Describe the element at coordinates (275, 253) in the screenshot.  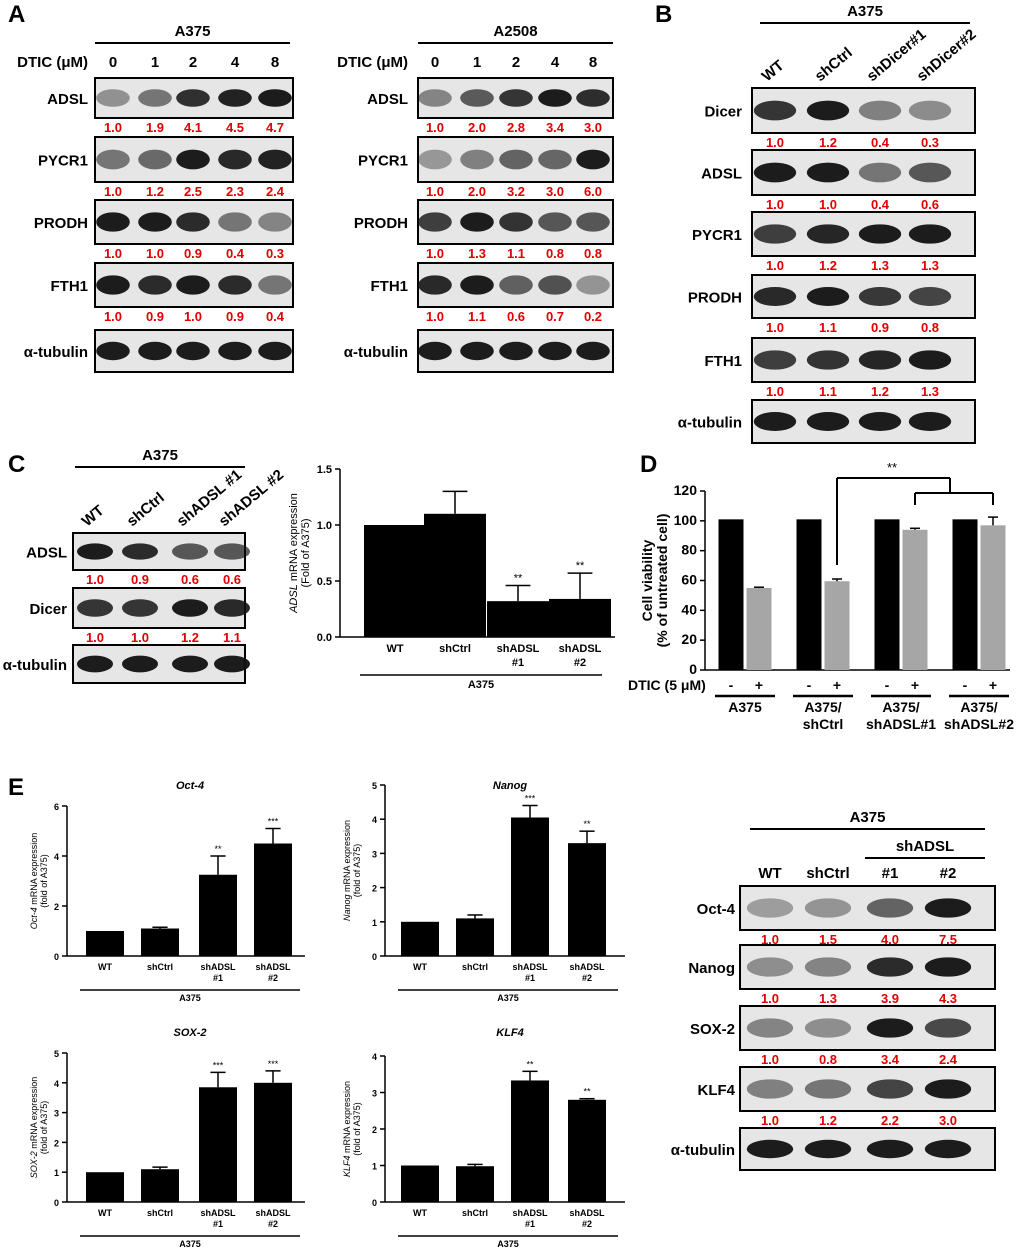
I see `quantification-value: 0.3` at that location.